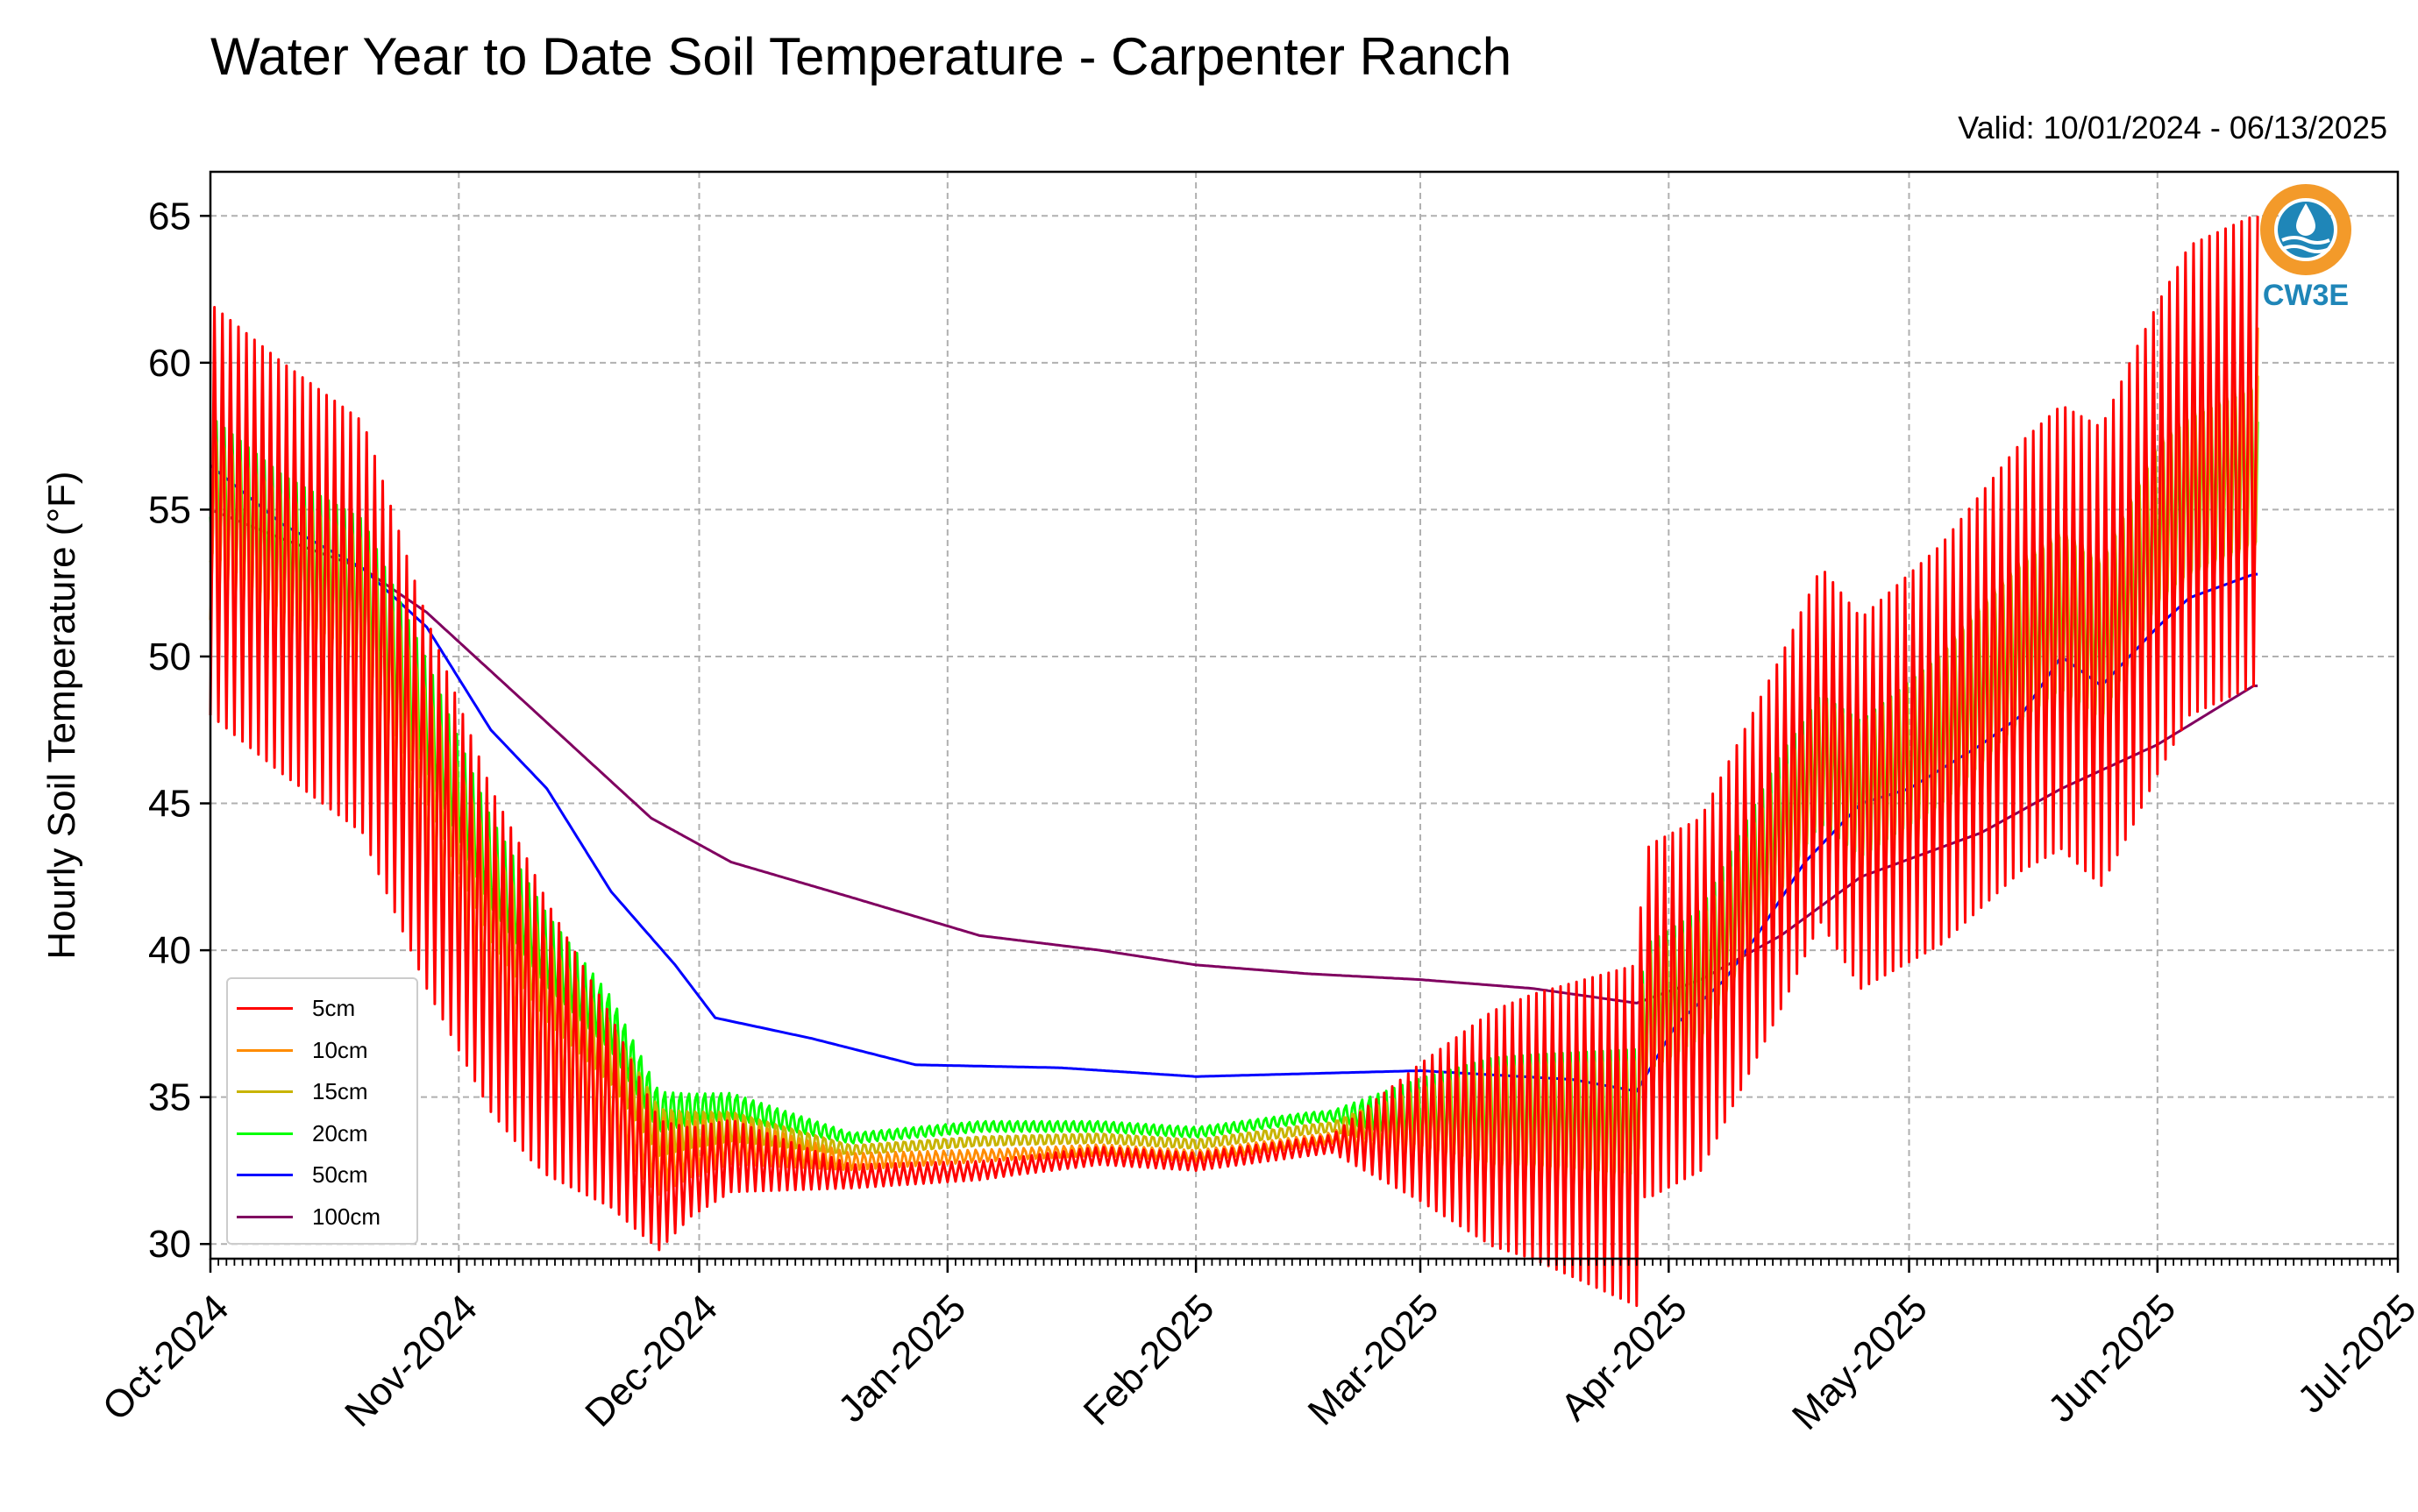 This screenshot has width=2418, height=1512. Describe the element at coordinates (169, 950) in the screenshot. I see `y-tick-label: 40` at that location.